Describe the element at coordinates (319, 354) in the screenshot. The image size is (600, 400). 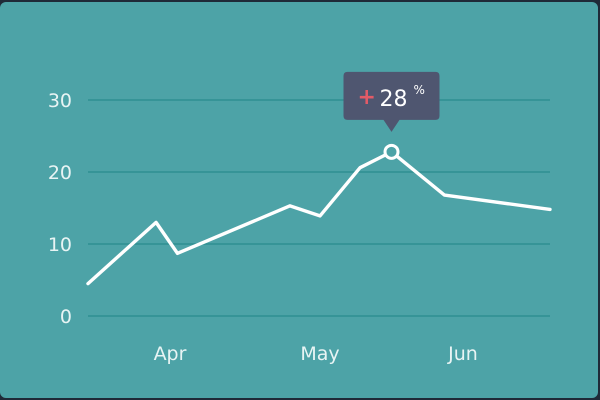
I see `x-tick-label: May` at that location.